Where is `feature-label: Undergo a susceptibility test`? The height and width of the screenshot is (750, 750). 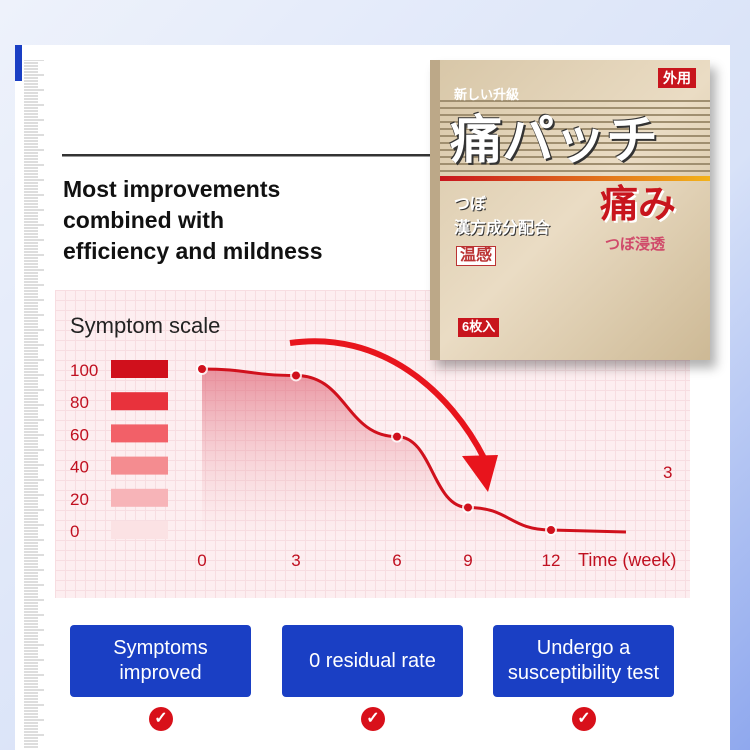
feature-label: Undergo a susceptibility test is located at coordinates (583, 660).